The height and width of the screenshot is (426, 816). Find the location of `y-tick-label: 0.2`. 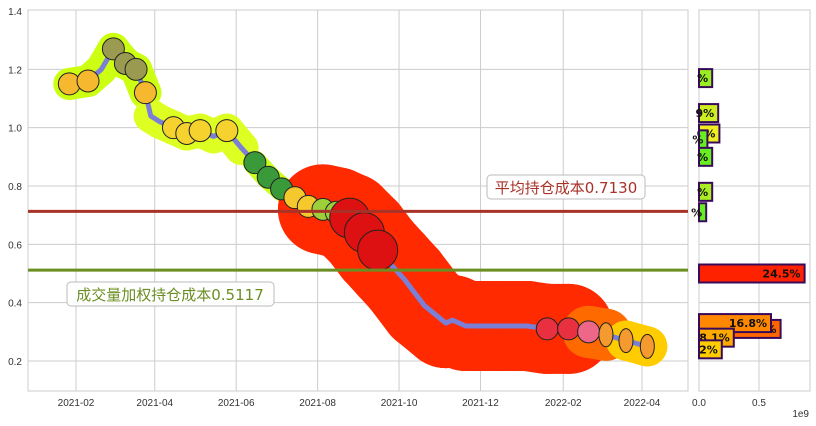

y-tick-label: 0.2 is located at coordinates (15, 362).